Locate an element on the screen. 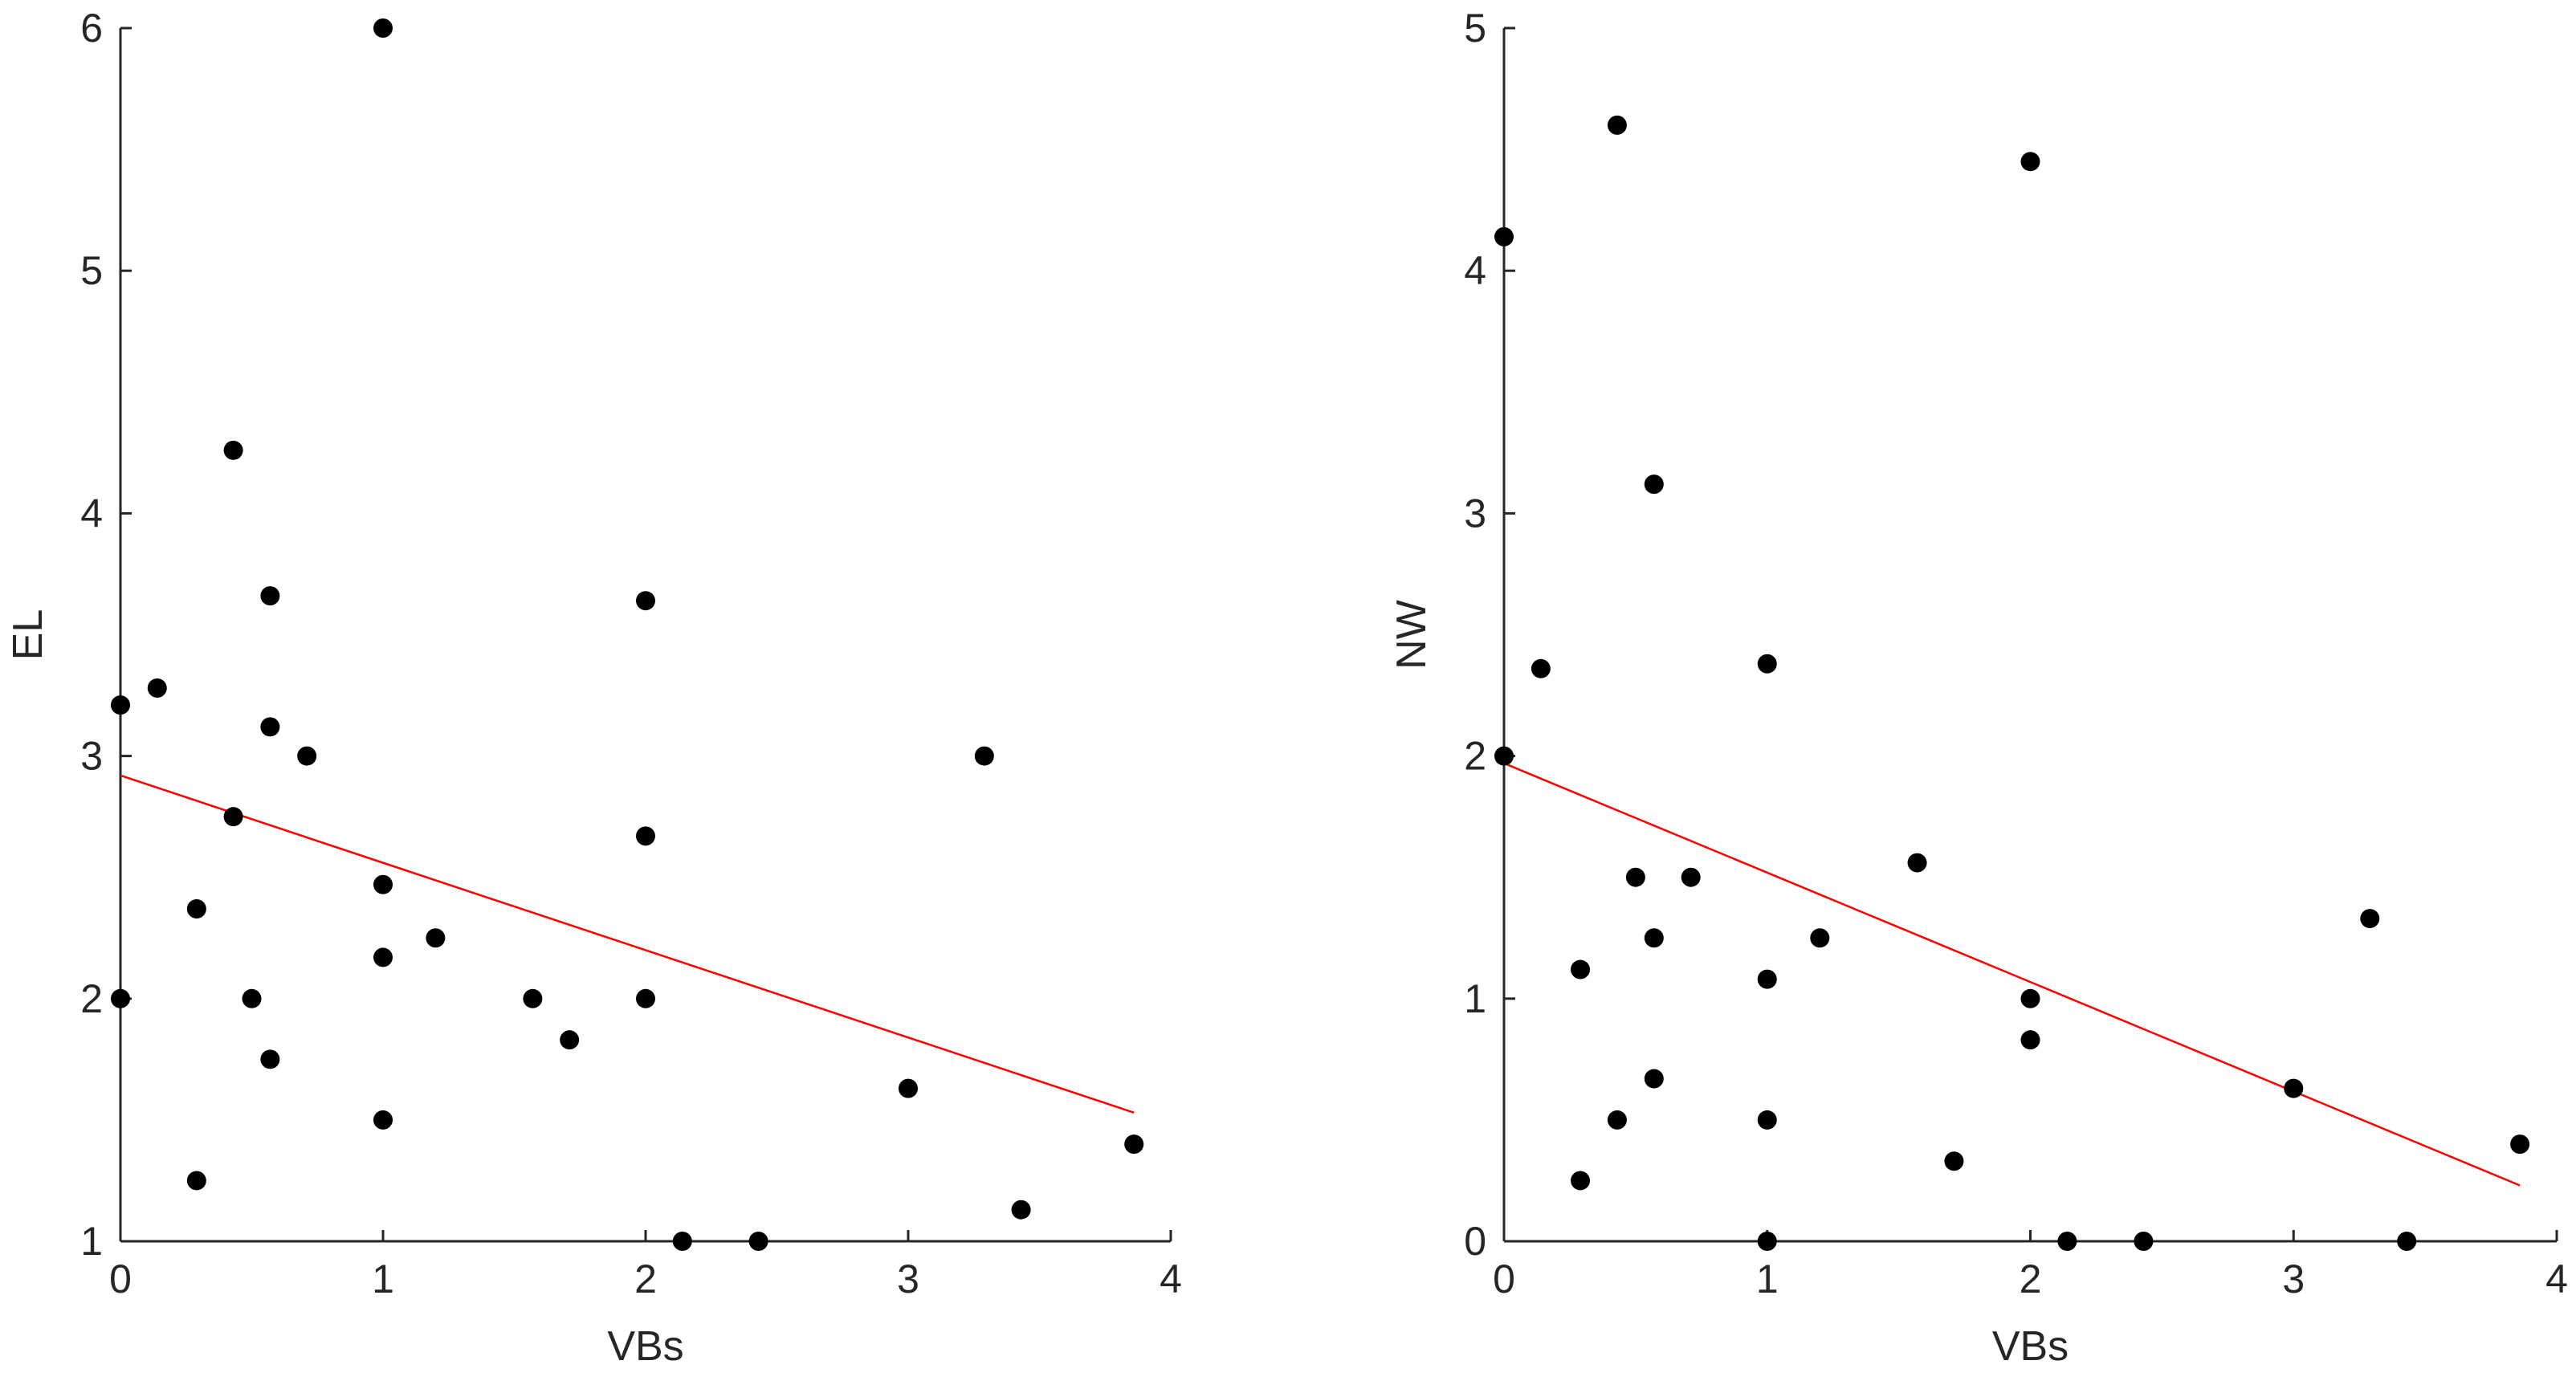 This screenshot has width=2576, height=1393. y-tick-label: 0 is located at coordinates (1475, 1241).